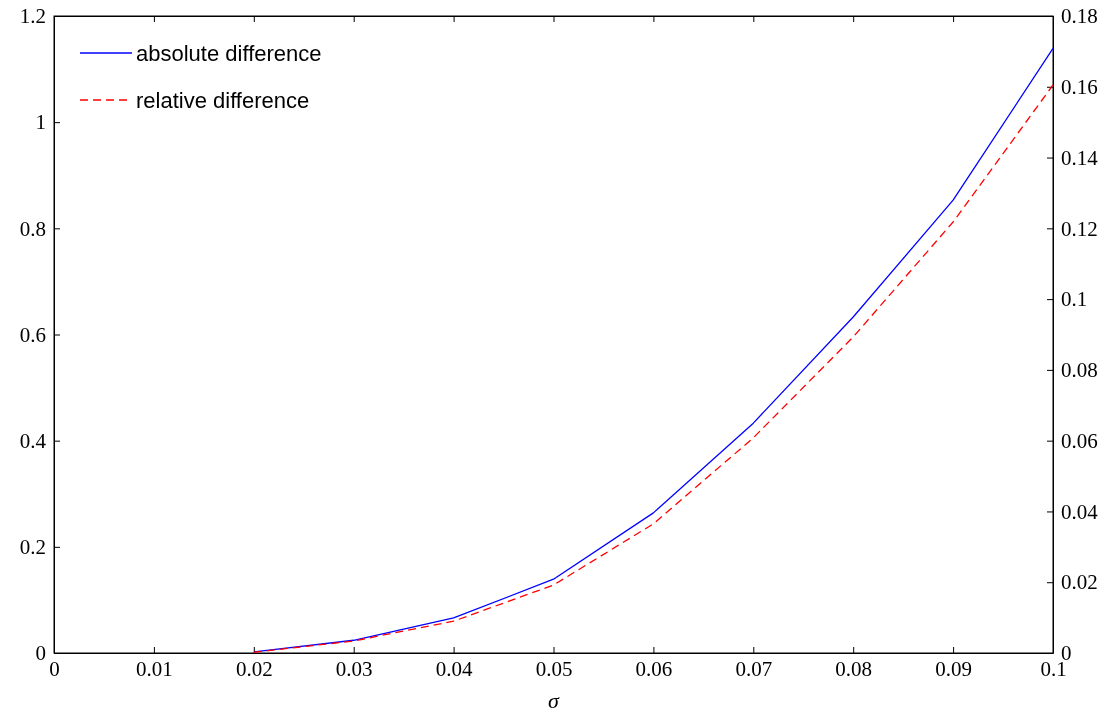 This screenshot has height=717, width=1120. Describe the element at coordinates (1074, 299) in the screenshot. I see `y2-tick-label: 0.1` at that location.